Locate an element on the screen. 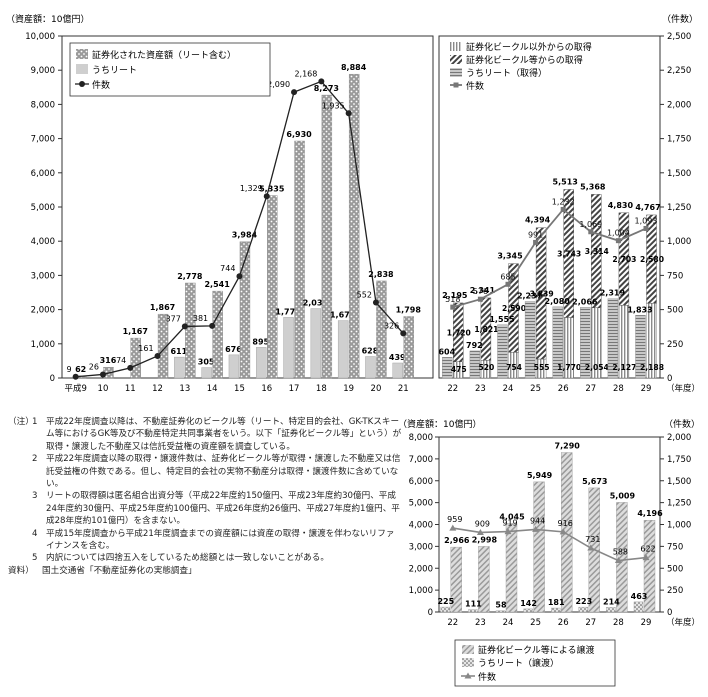 Image resolution: width=708 pixels, height=697 pixels. legend-label-count: 件数 is located at coordinates (101, 85).